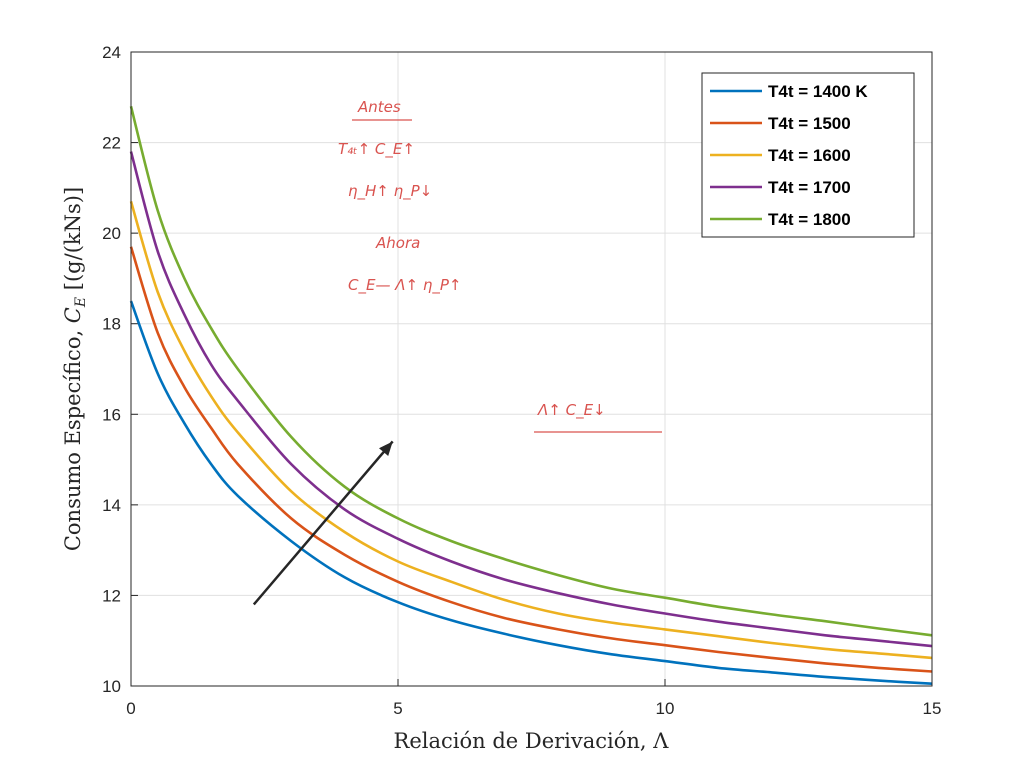 The width and height of the screenshot is (1024, 769). I want to click on y-tick-labels: 10 12 14 16 18 20 22 24, so click(111, 369).